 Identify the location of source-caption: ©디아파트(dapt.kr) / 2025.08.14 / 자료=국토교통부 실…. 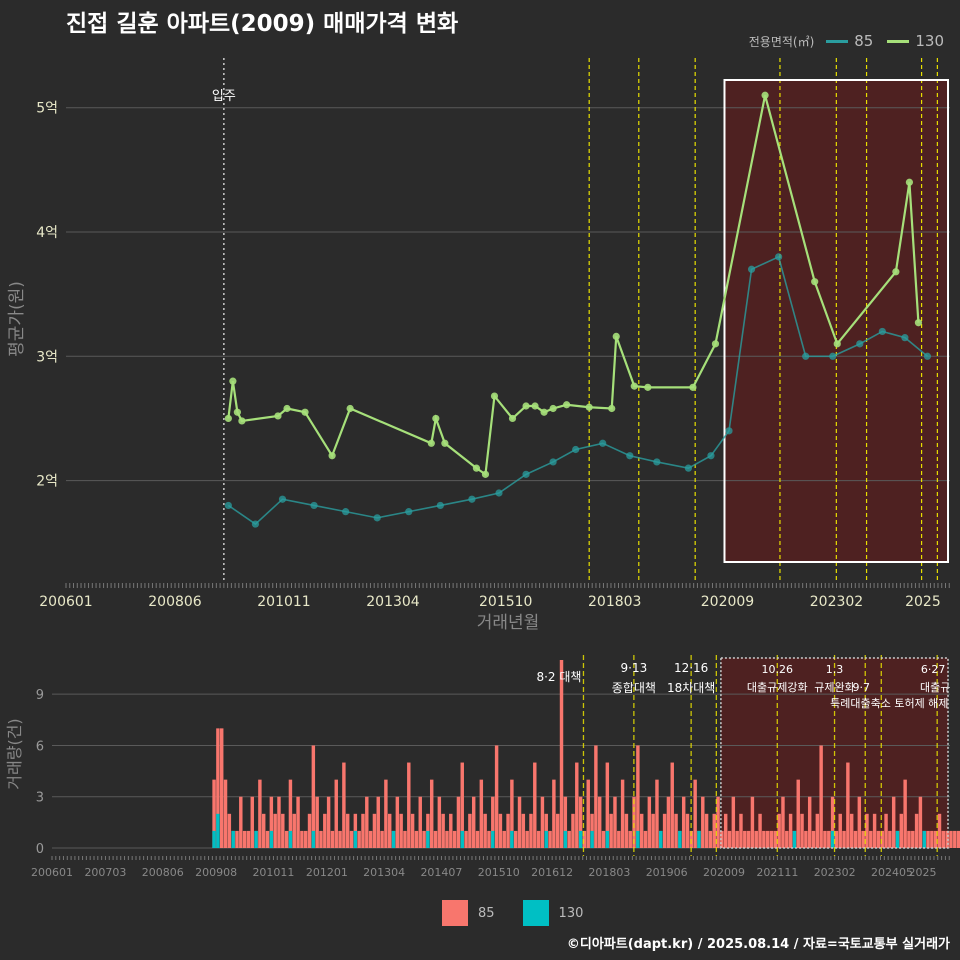
(758, 944).